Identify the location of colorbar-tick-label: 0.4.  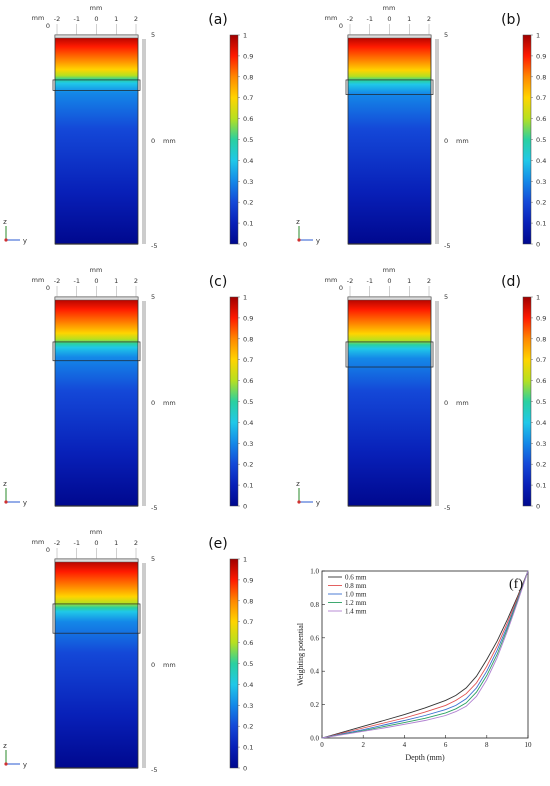
(248, 685).